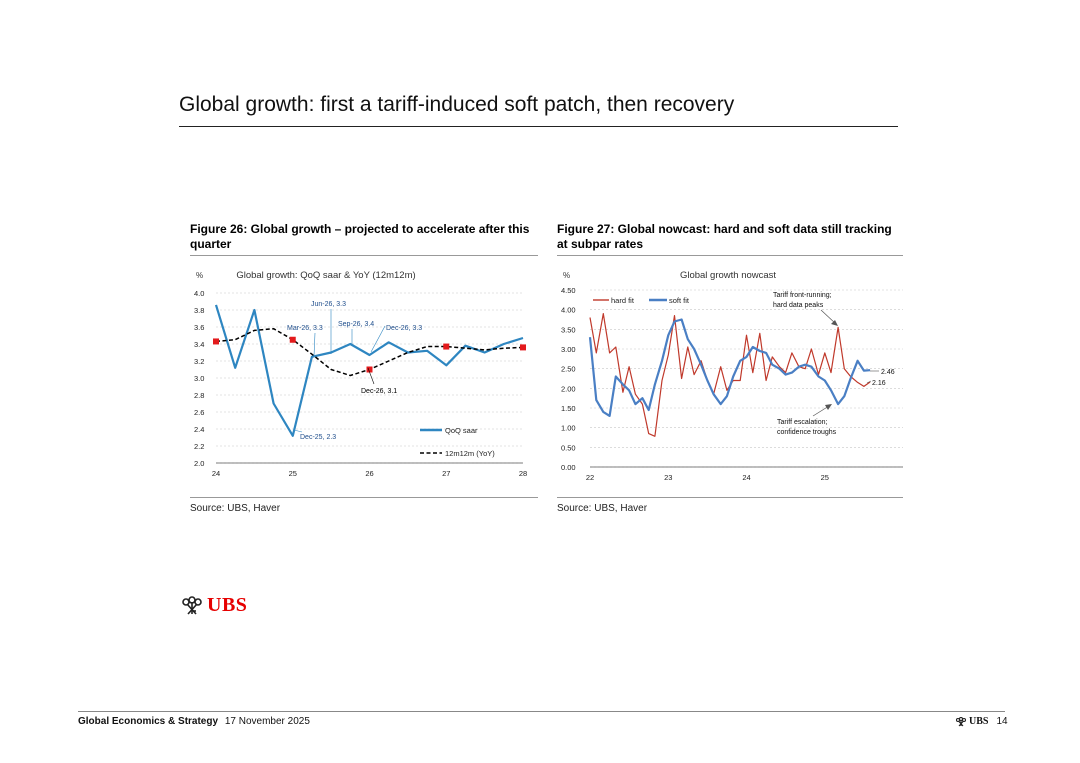 Image resolution: width=1080 pixels, height=763 pixels. I want to click on y-tick-label: 2.2, so click(199, 446).